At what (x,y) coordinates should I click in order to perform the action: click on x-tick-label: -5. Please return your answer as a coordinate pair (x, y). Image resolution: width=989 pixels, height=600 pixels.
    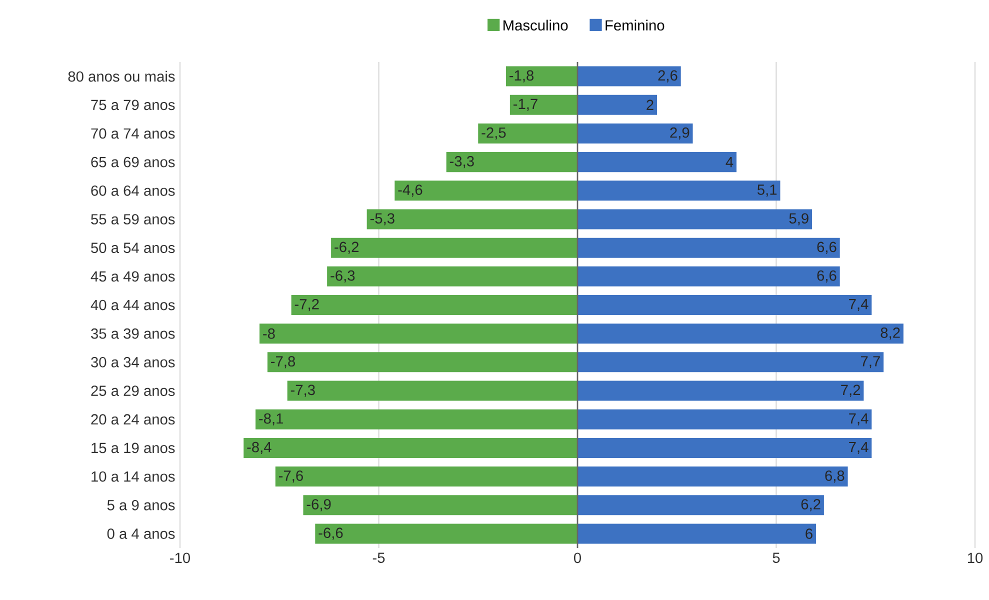
    Looking at the image, I should click on (378, 557).